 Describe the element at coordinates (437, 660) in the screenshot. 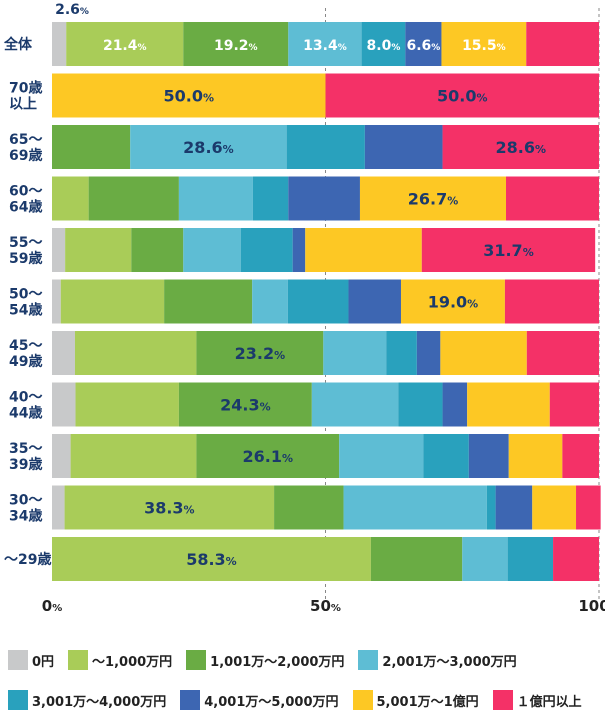

I see `legend-item-20m-30m: 2,001万～3,000万円` at that location.